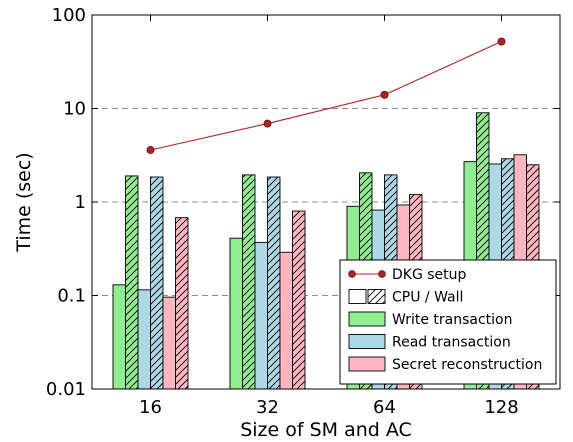  Describe the element at coordinates (452, 320) in the screenshot. I see `legend-label: Write transaction` at that location.